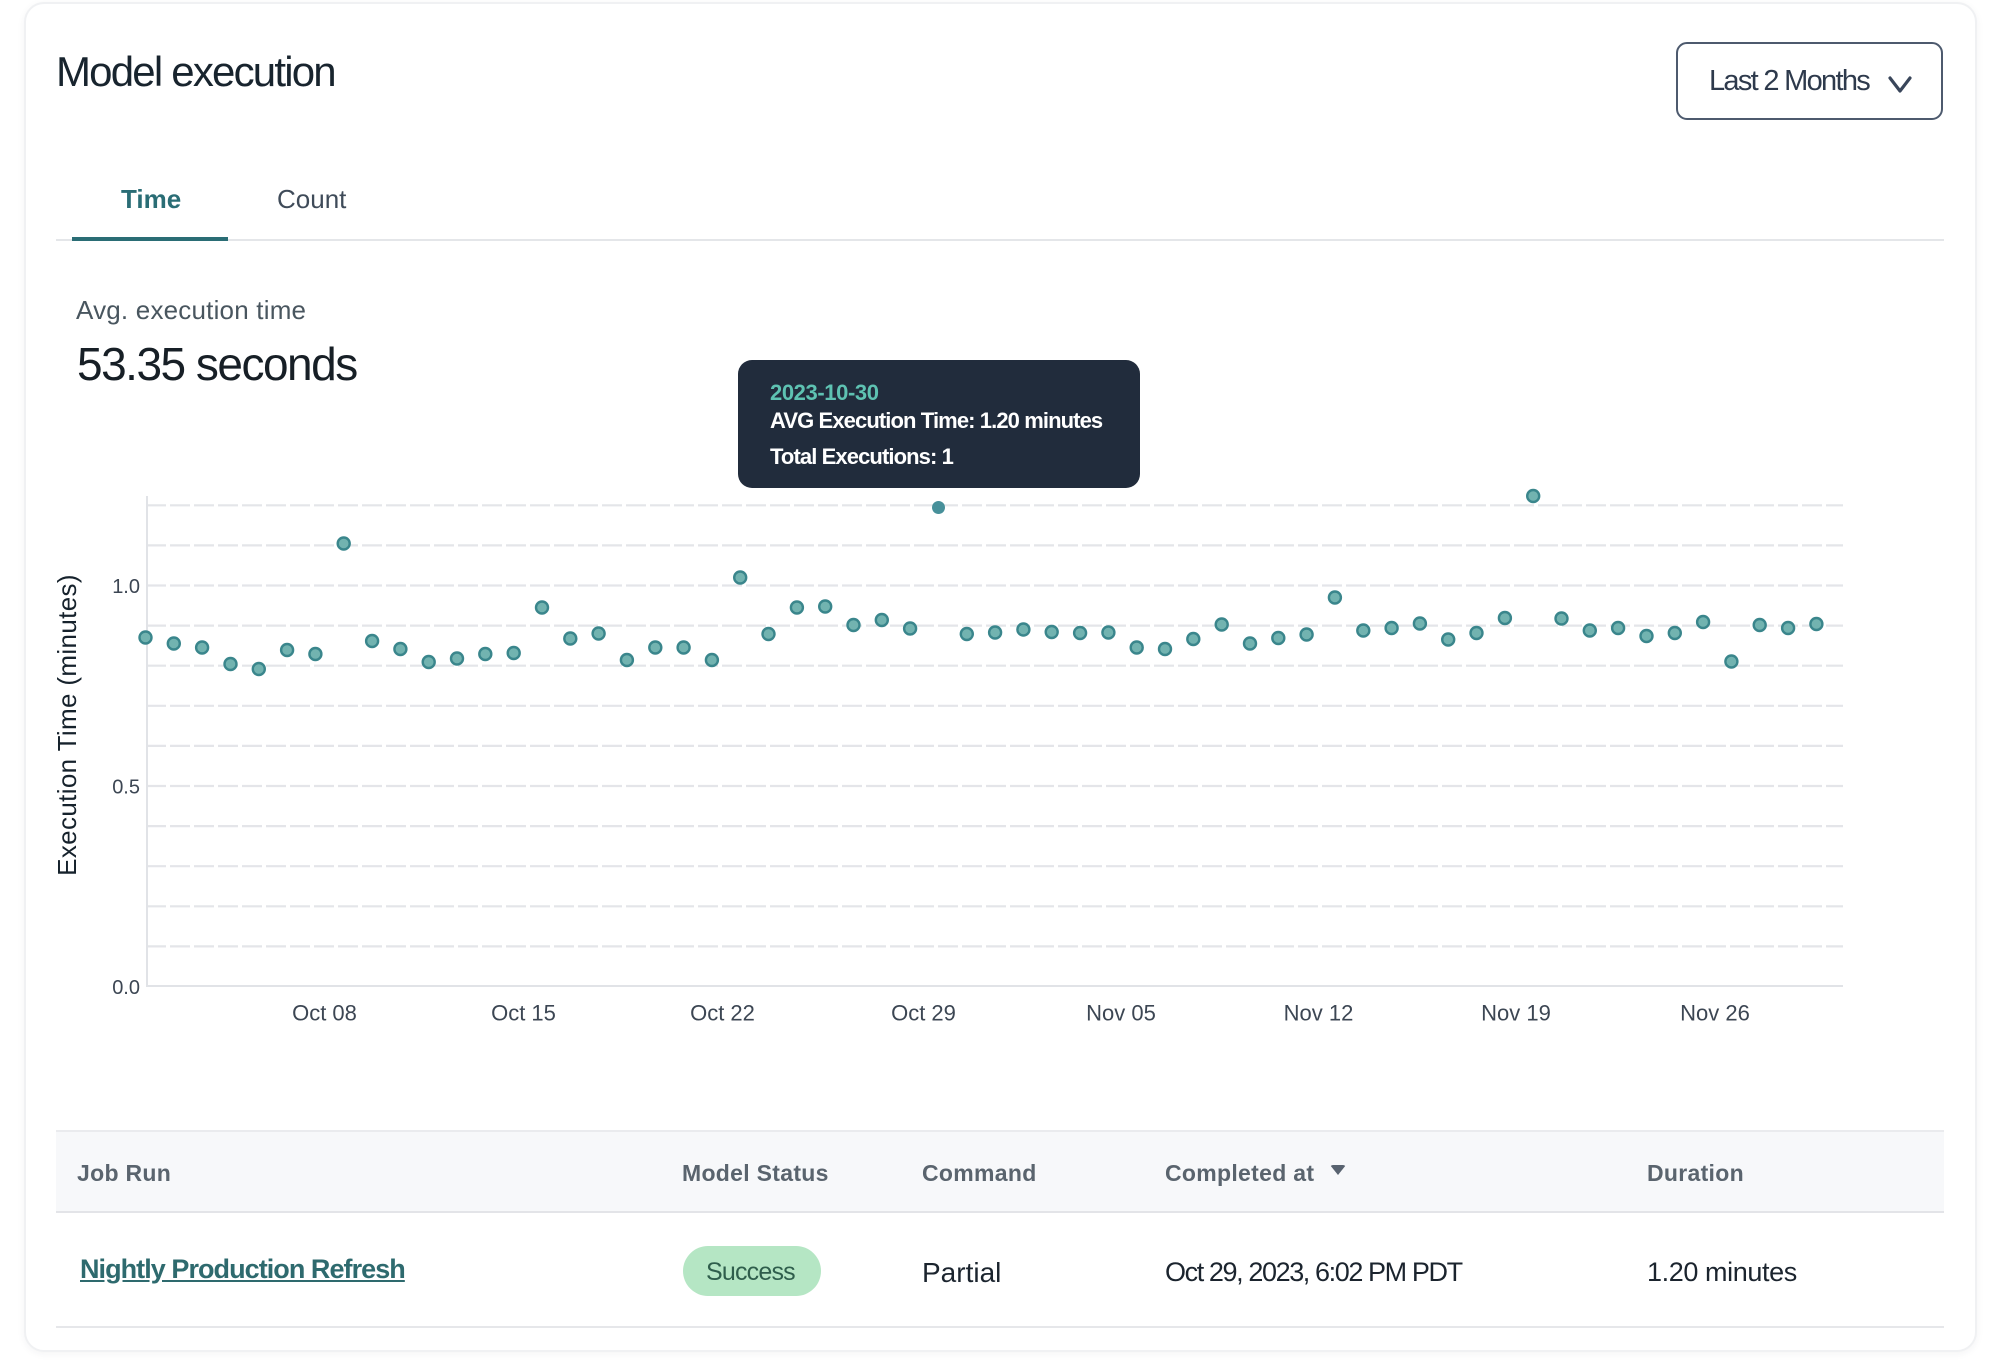  Describe the element at coordinates (324, 1013) in the screenshot. I see `svg-text: Oct 08` at that location.